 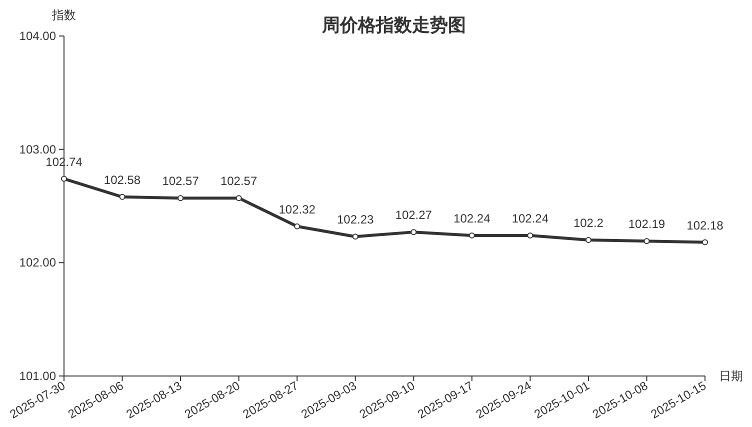 What do you see at coordinates (37, 36) in the screenshot?
I see `y-tick-label: 104.00` at bounding box center [37, 36].